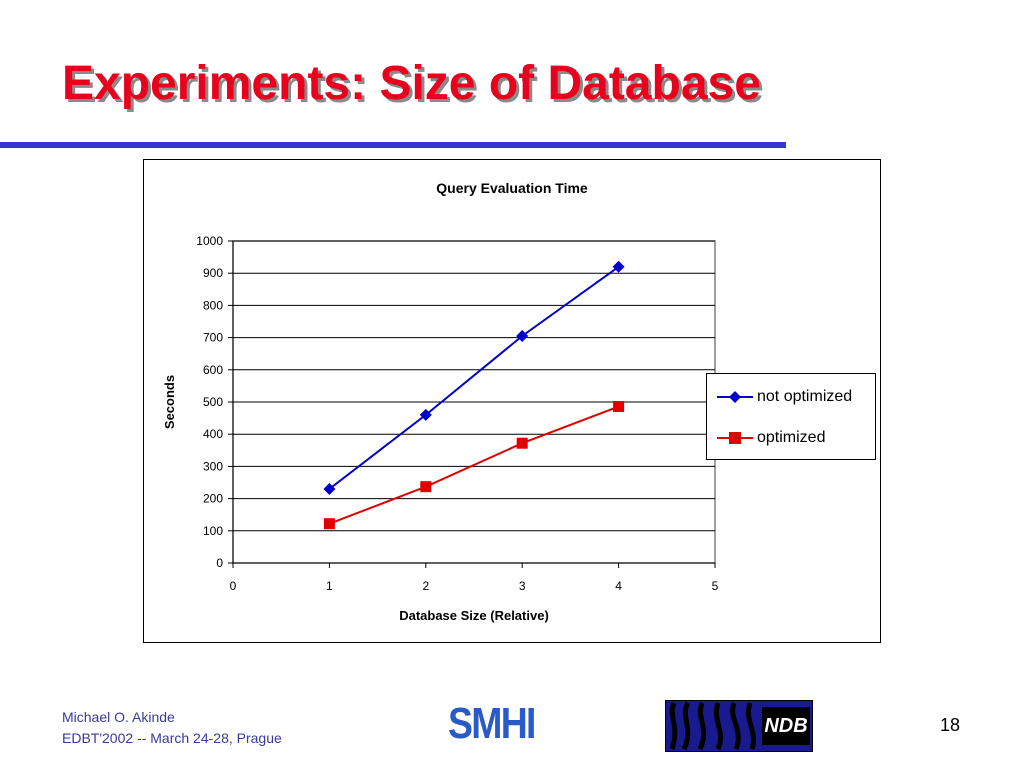 This screenshot has width=1024, height=768. What do you see at coordinates (213, 370) in the screenshot?
I see `y-tick-label: 600` at bounding box center [213, 370].